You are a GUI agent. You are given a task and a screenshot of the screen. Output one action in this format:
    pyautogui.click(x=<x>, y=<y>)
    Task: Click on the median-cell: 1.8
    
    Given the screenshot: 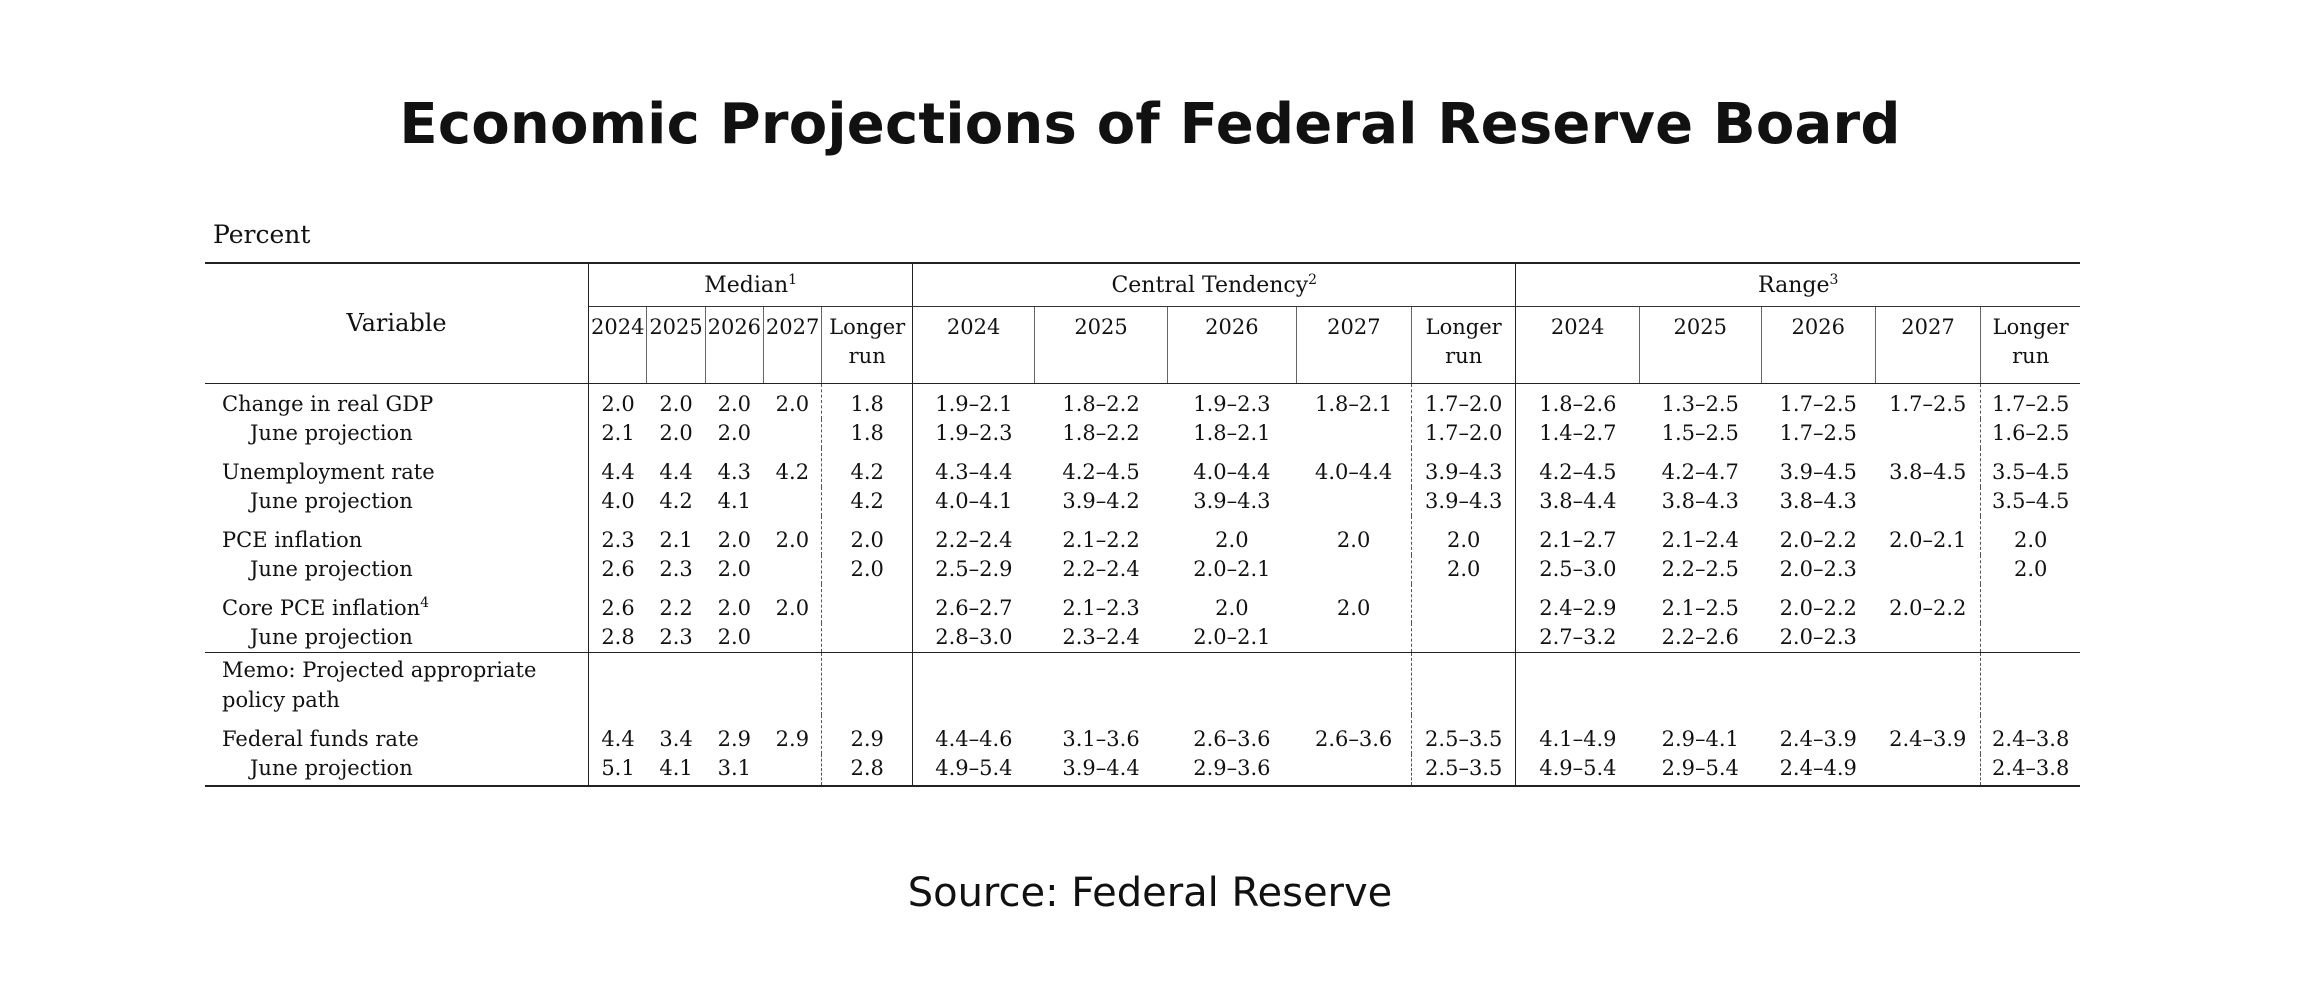 What is the action you would take?
    pyautogui.click(x=867, y=401)
    